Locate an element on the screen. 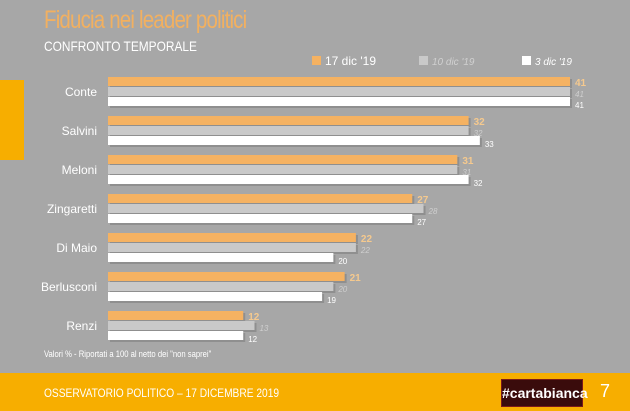 The image size is (630, 411). legend-label: 10 dic '19 is located at coordinates (453, 62).